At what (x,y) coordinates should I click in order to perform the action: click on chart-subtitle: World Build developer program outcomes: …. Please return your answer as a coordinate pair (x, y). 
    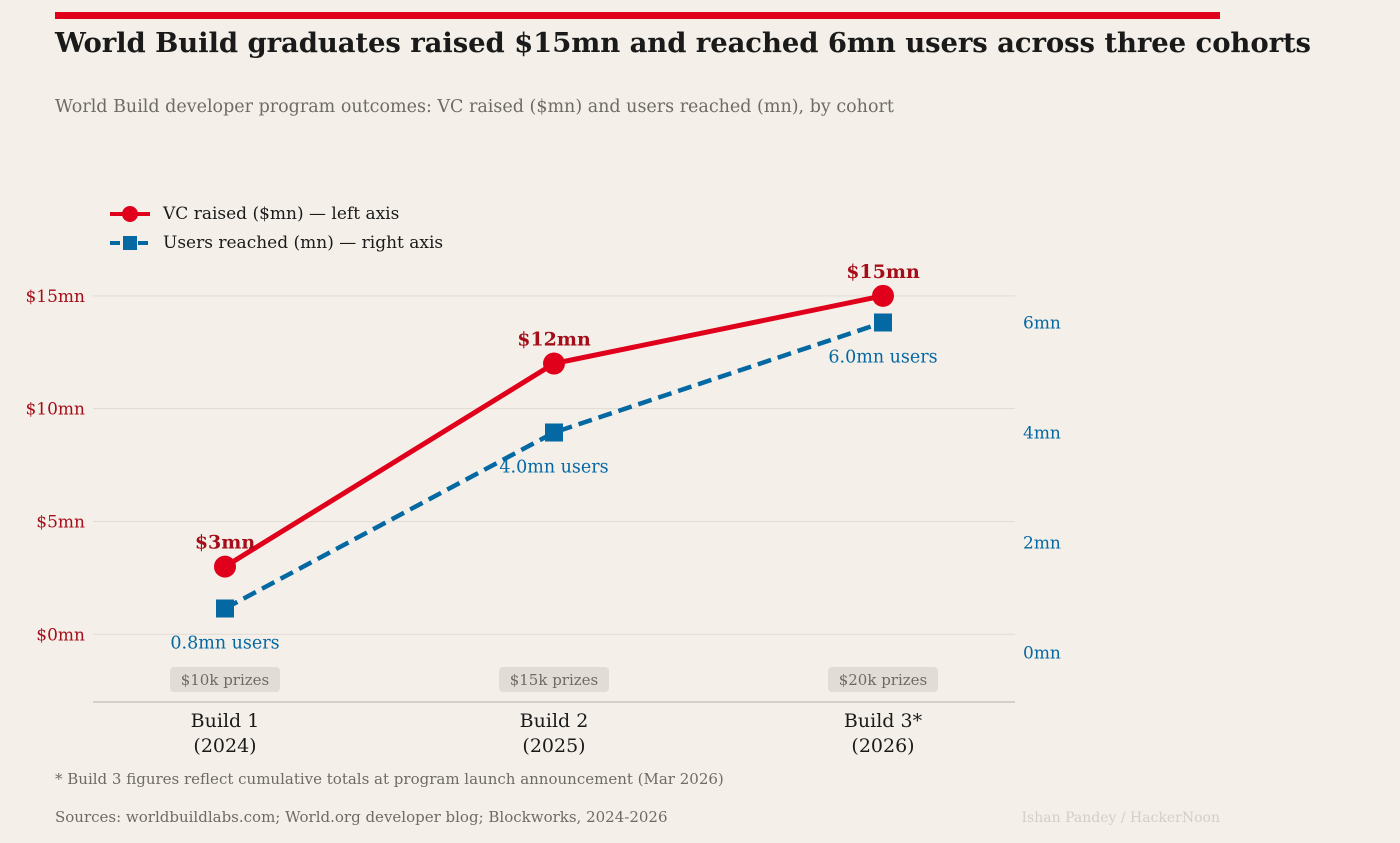
    Looking at the image, I should click on (474, 107).